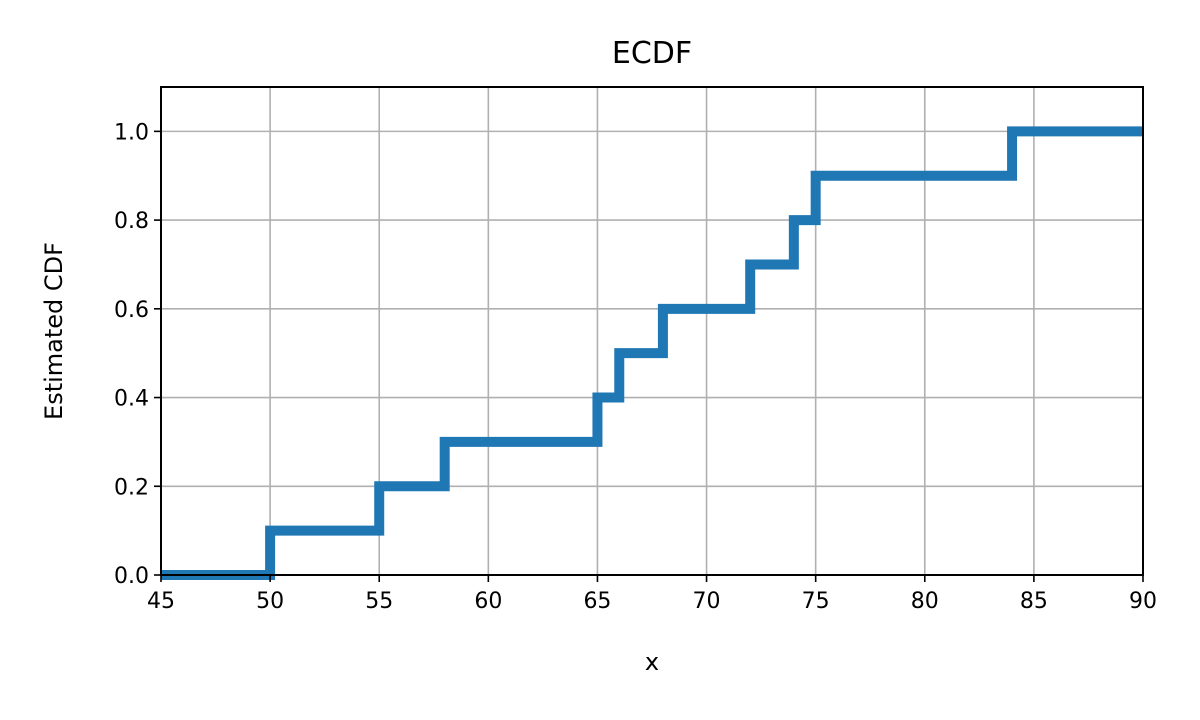 The height and width of the screenshot is (720, 1200). What do you see at coordinates (488, 601) in the screenshot?
I see `x-tick-label: 60` at bounding box center [488, 601].